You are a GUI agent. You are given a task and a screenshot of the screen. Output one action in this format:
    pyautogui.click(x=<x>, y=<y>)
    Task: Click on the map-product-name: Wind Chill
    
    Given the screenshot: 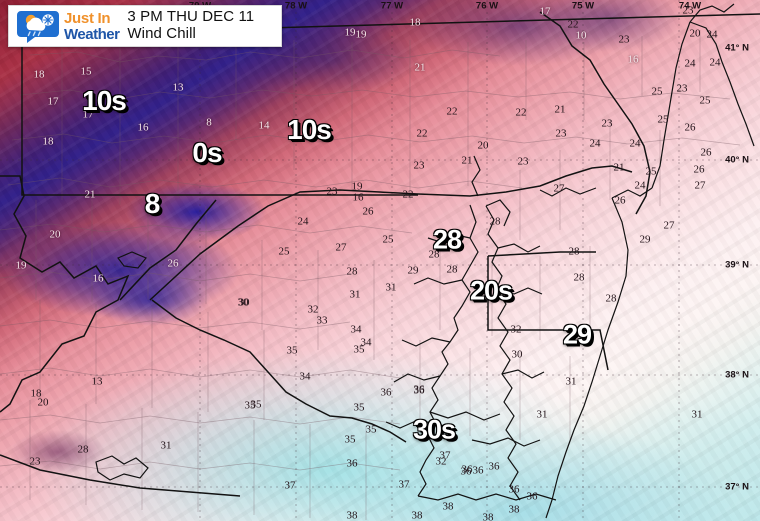 What is the action you would take?
    pyautogui.click(x=161, y=33)
    